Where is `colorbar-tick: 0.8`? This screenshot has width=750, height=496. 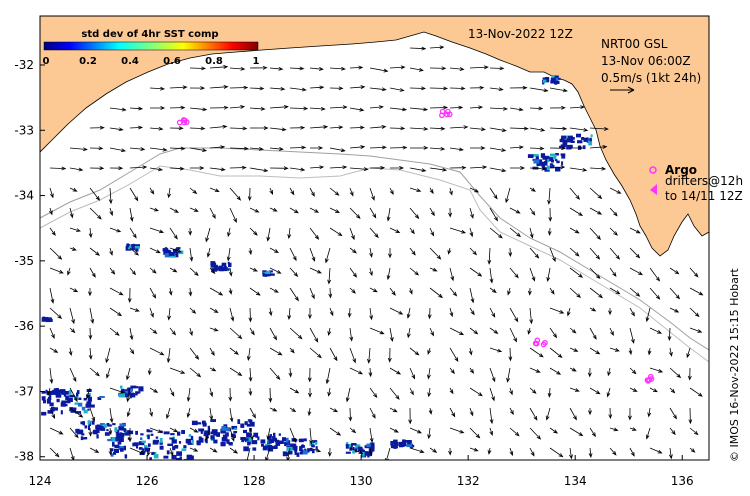
colorbar-tick: 0.8 is located at coordinates (214, 61).